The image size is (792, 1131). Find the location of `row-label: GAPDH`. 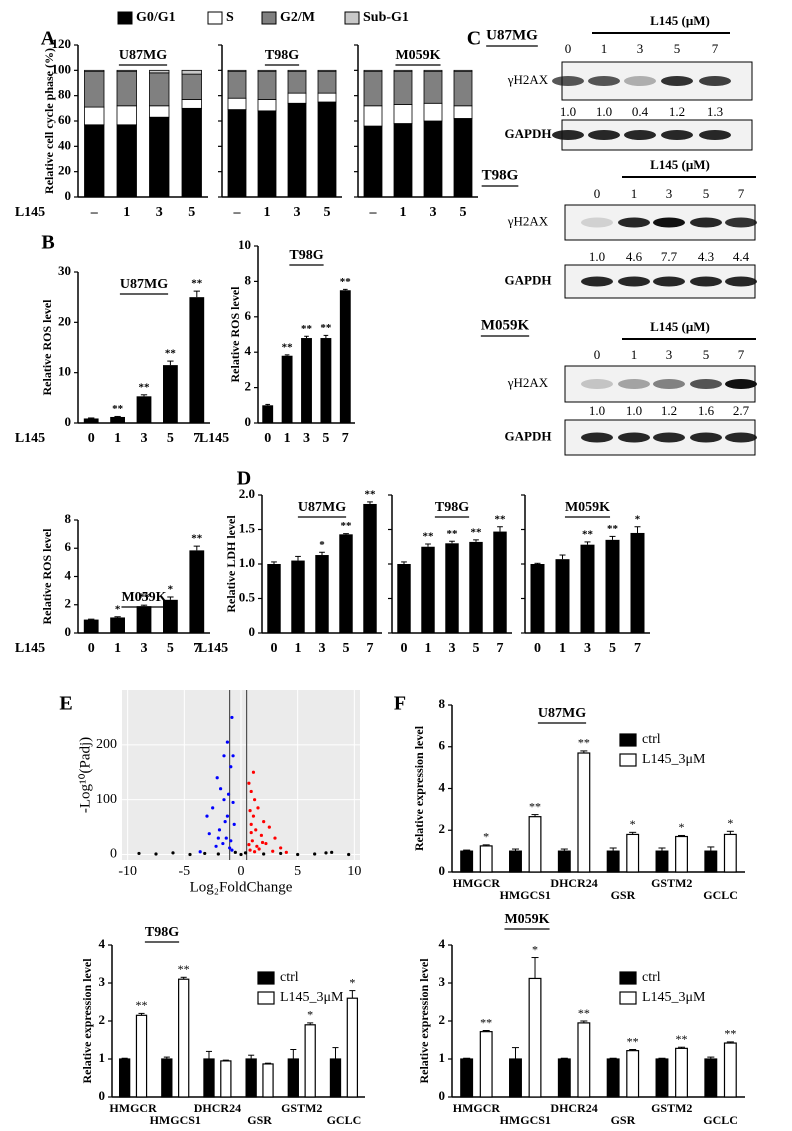

row-label: GAPDH is located at coordinates (528, 133).